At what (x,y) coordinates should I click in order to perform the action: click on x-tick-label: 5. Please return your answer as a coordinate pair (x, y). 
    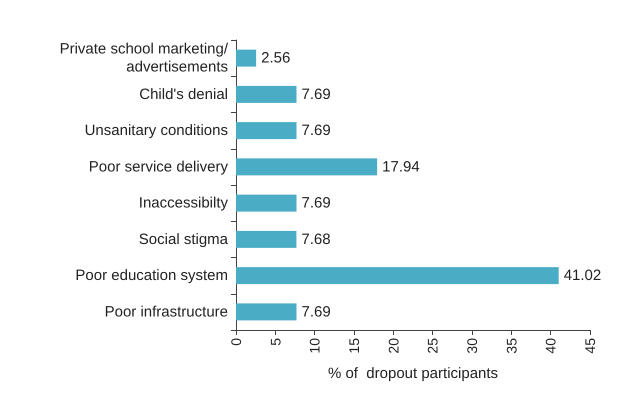
    Looking at the image, I should click on (275, 342).